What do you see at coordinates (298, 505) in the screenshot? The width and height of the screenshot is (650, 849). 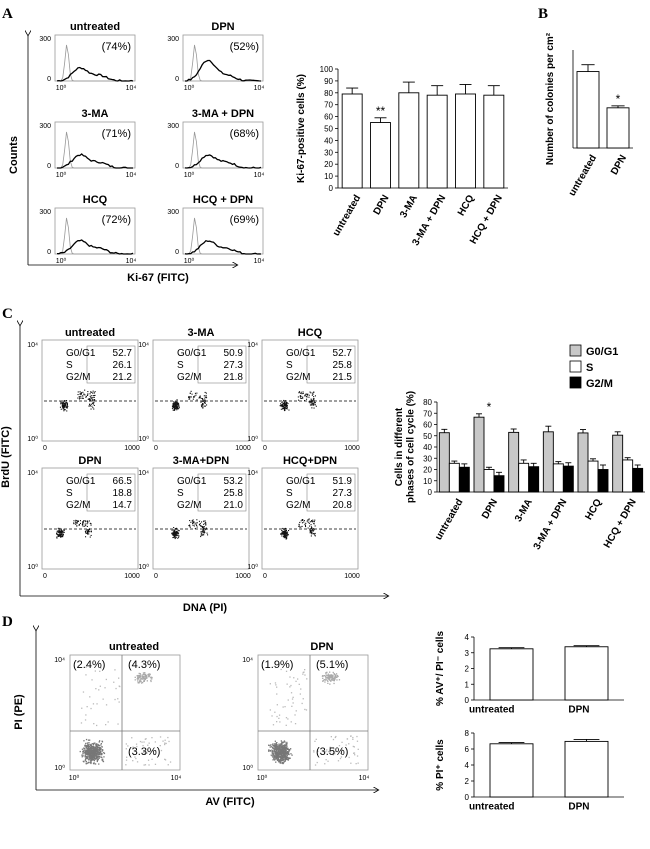 I see `phase-label: G2/M` at bounding box center [298, 505].